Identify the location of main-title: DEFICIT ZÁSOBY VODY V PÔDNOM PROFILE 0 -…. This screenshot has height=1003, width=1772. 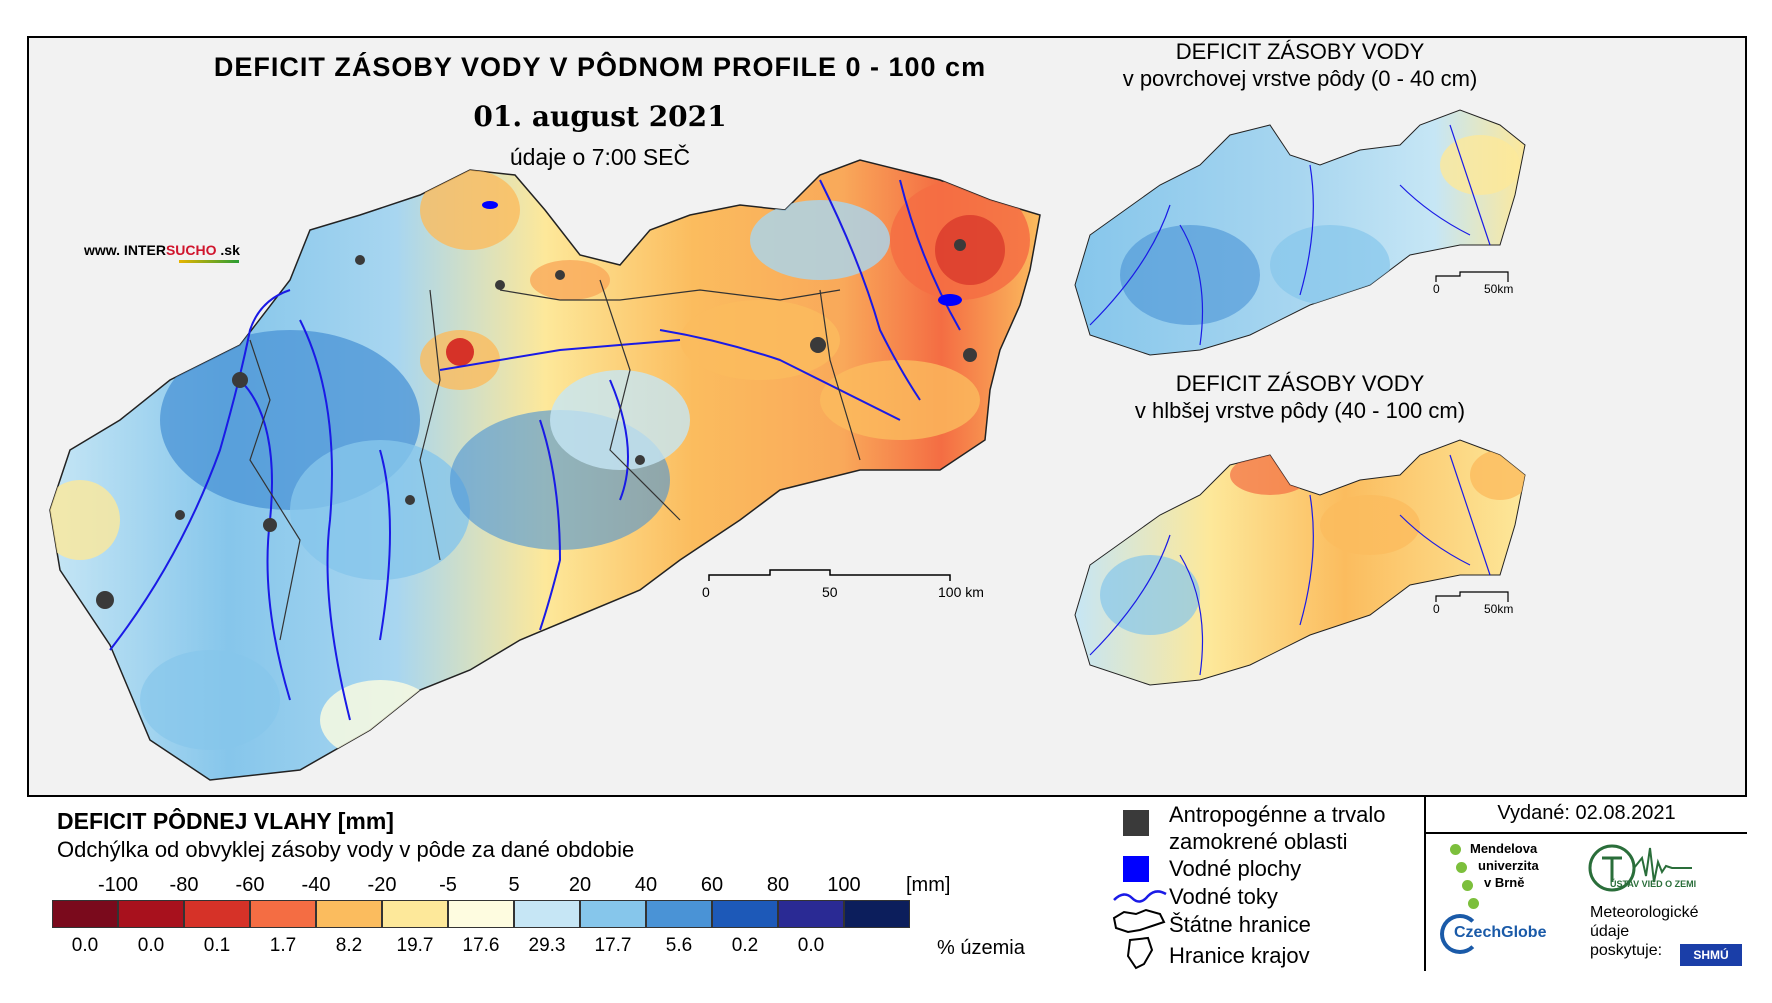
(600, 67).